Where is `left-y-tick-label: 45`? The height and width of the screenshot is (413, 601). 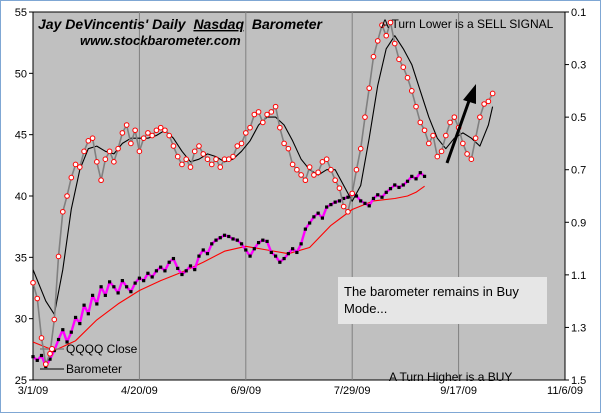
left-y-tick-label: 45 is located at coordinates (21, 136).